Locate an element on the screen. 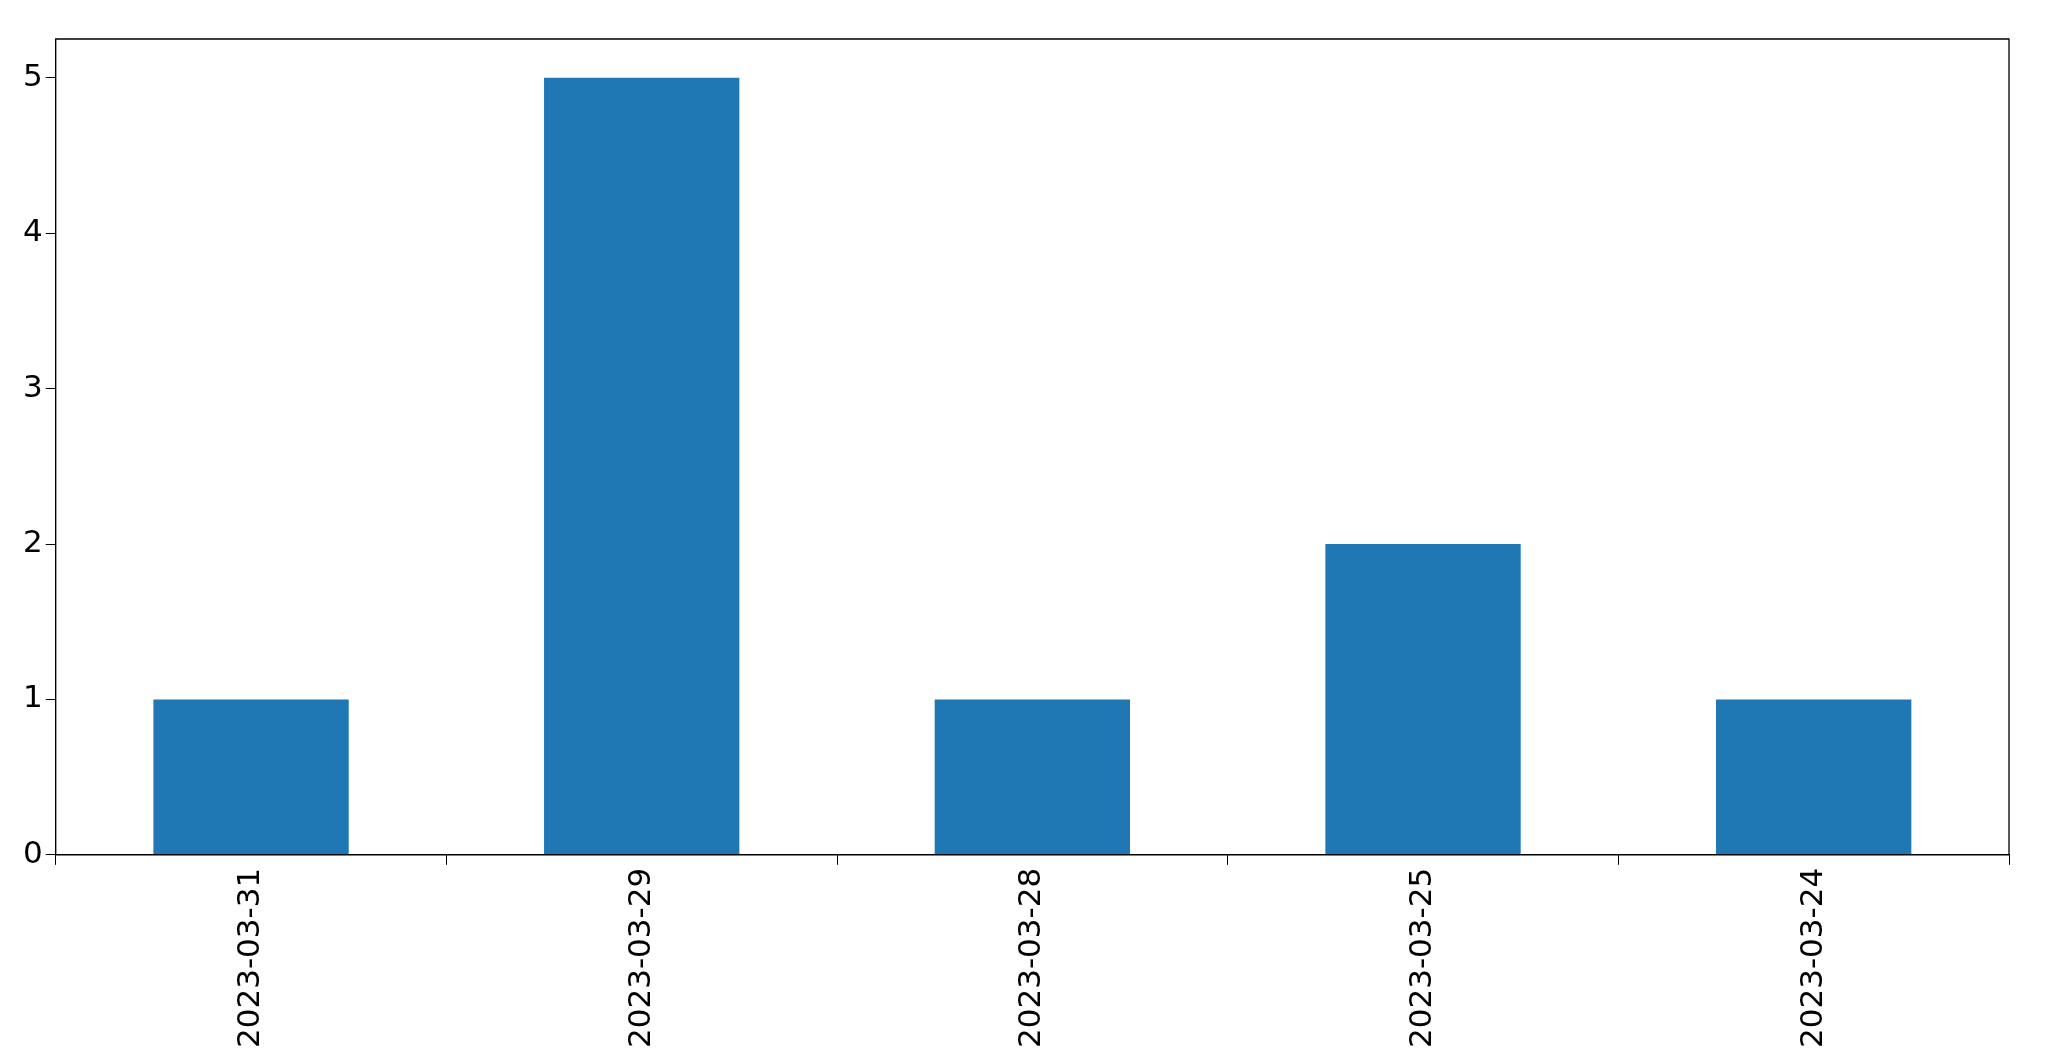 The image size is (2049, 1061). y-tick-label: 2 is located at coordinates (32, 541).